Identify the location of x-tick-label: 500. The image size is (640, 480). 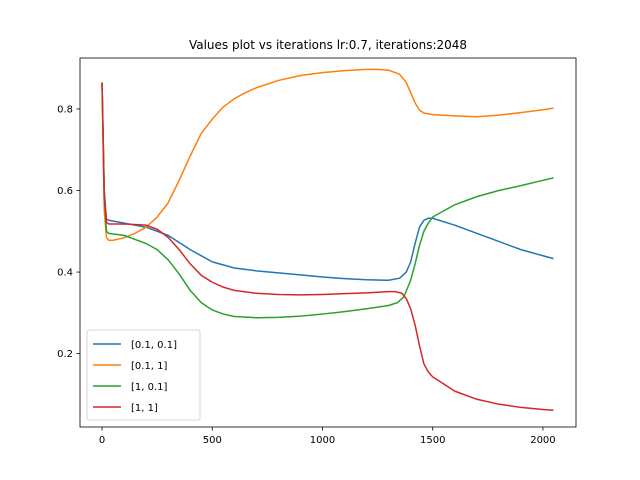
(212, 440).